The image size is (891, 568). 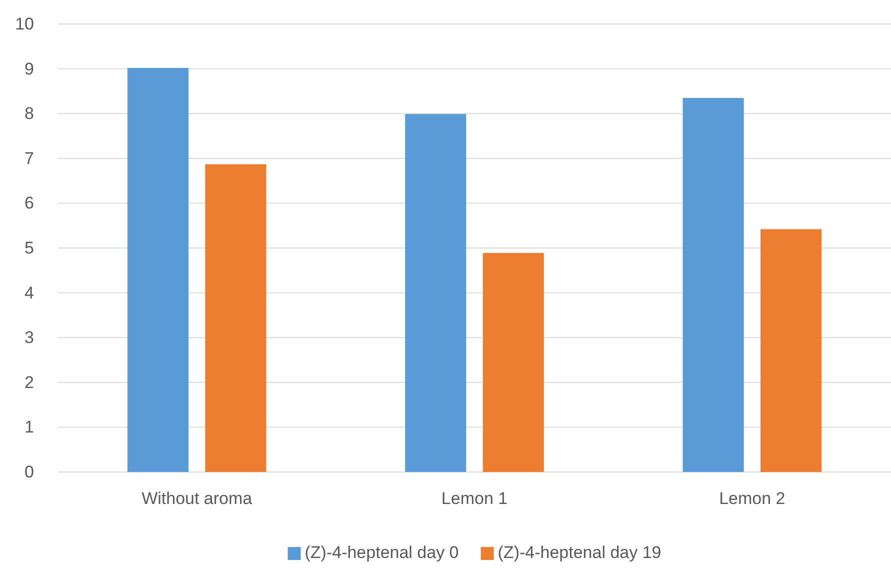 I want to click on legend-label: (Z)-4-heptenal day 19, so click(x=580, y=552).